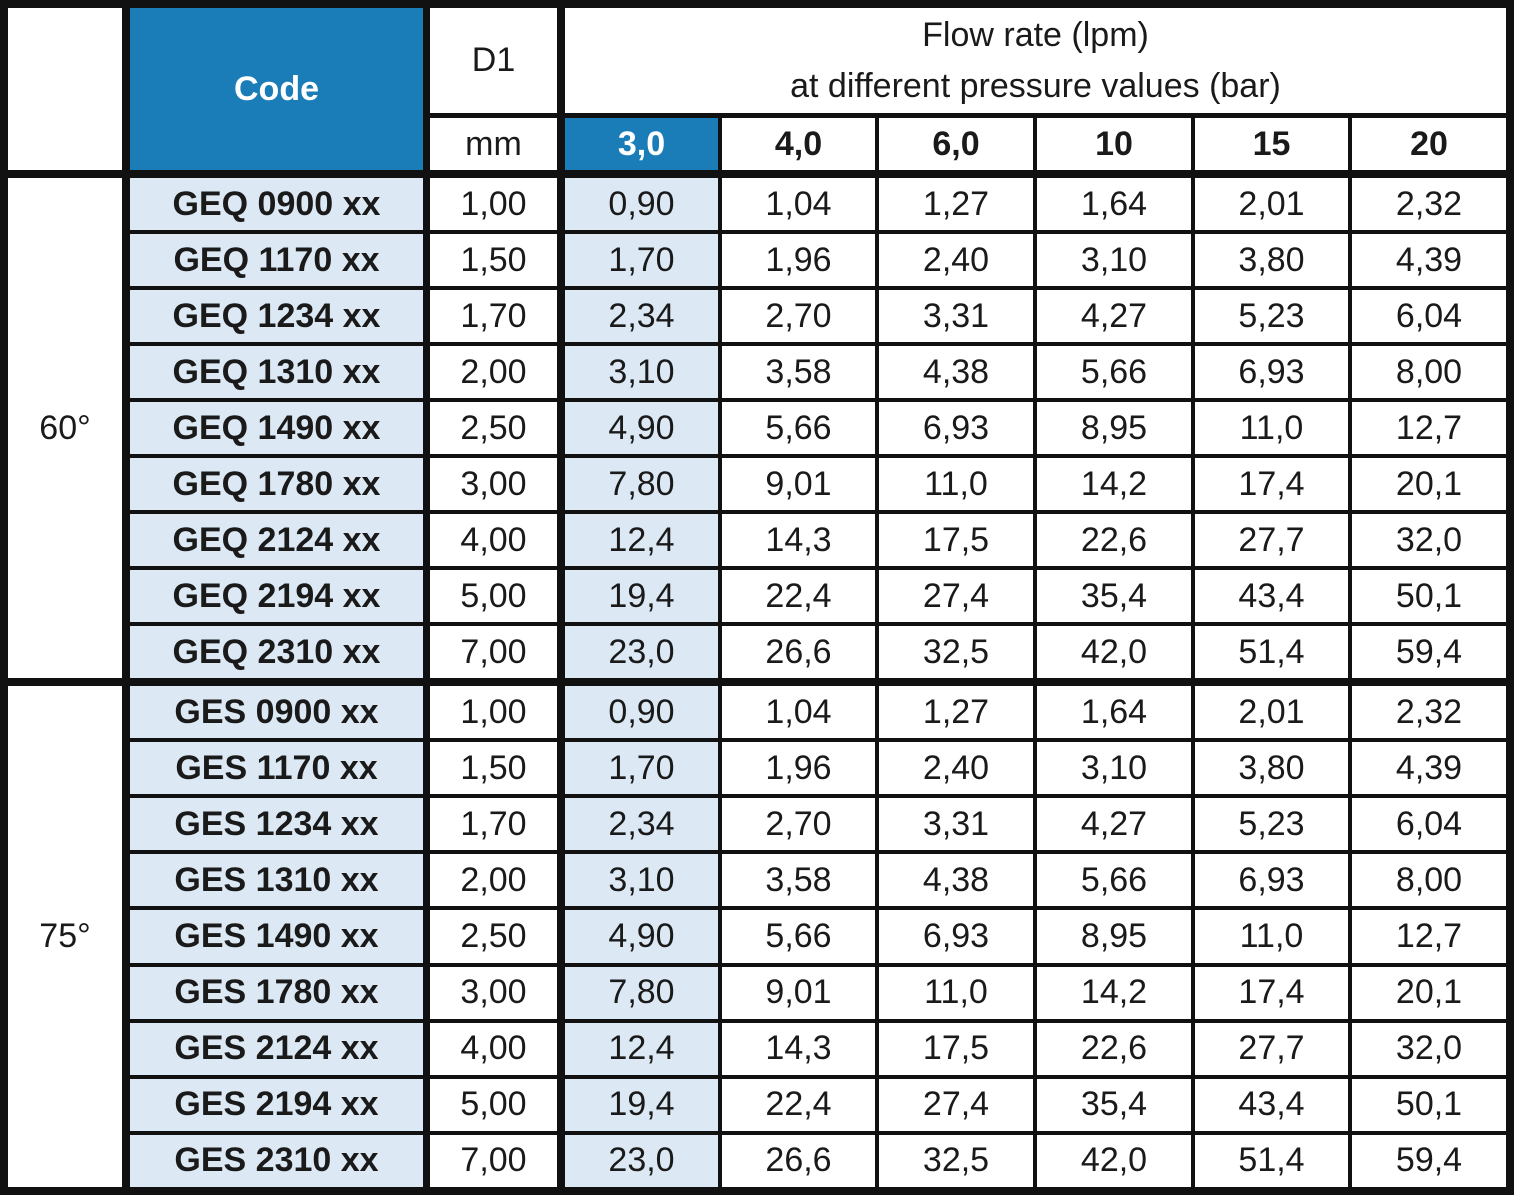 The width and height of the screenshot is (1514, 1195). What do you see at coordinates (65, 936) in the screenshot?
I see `angle-cell: 75°` at bounding box center [65, 936].